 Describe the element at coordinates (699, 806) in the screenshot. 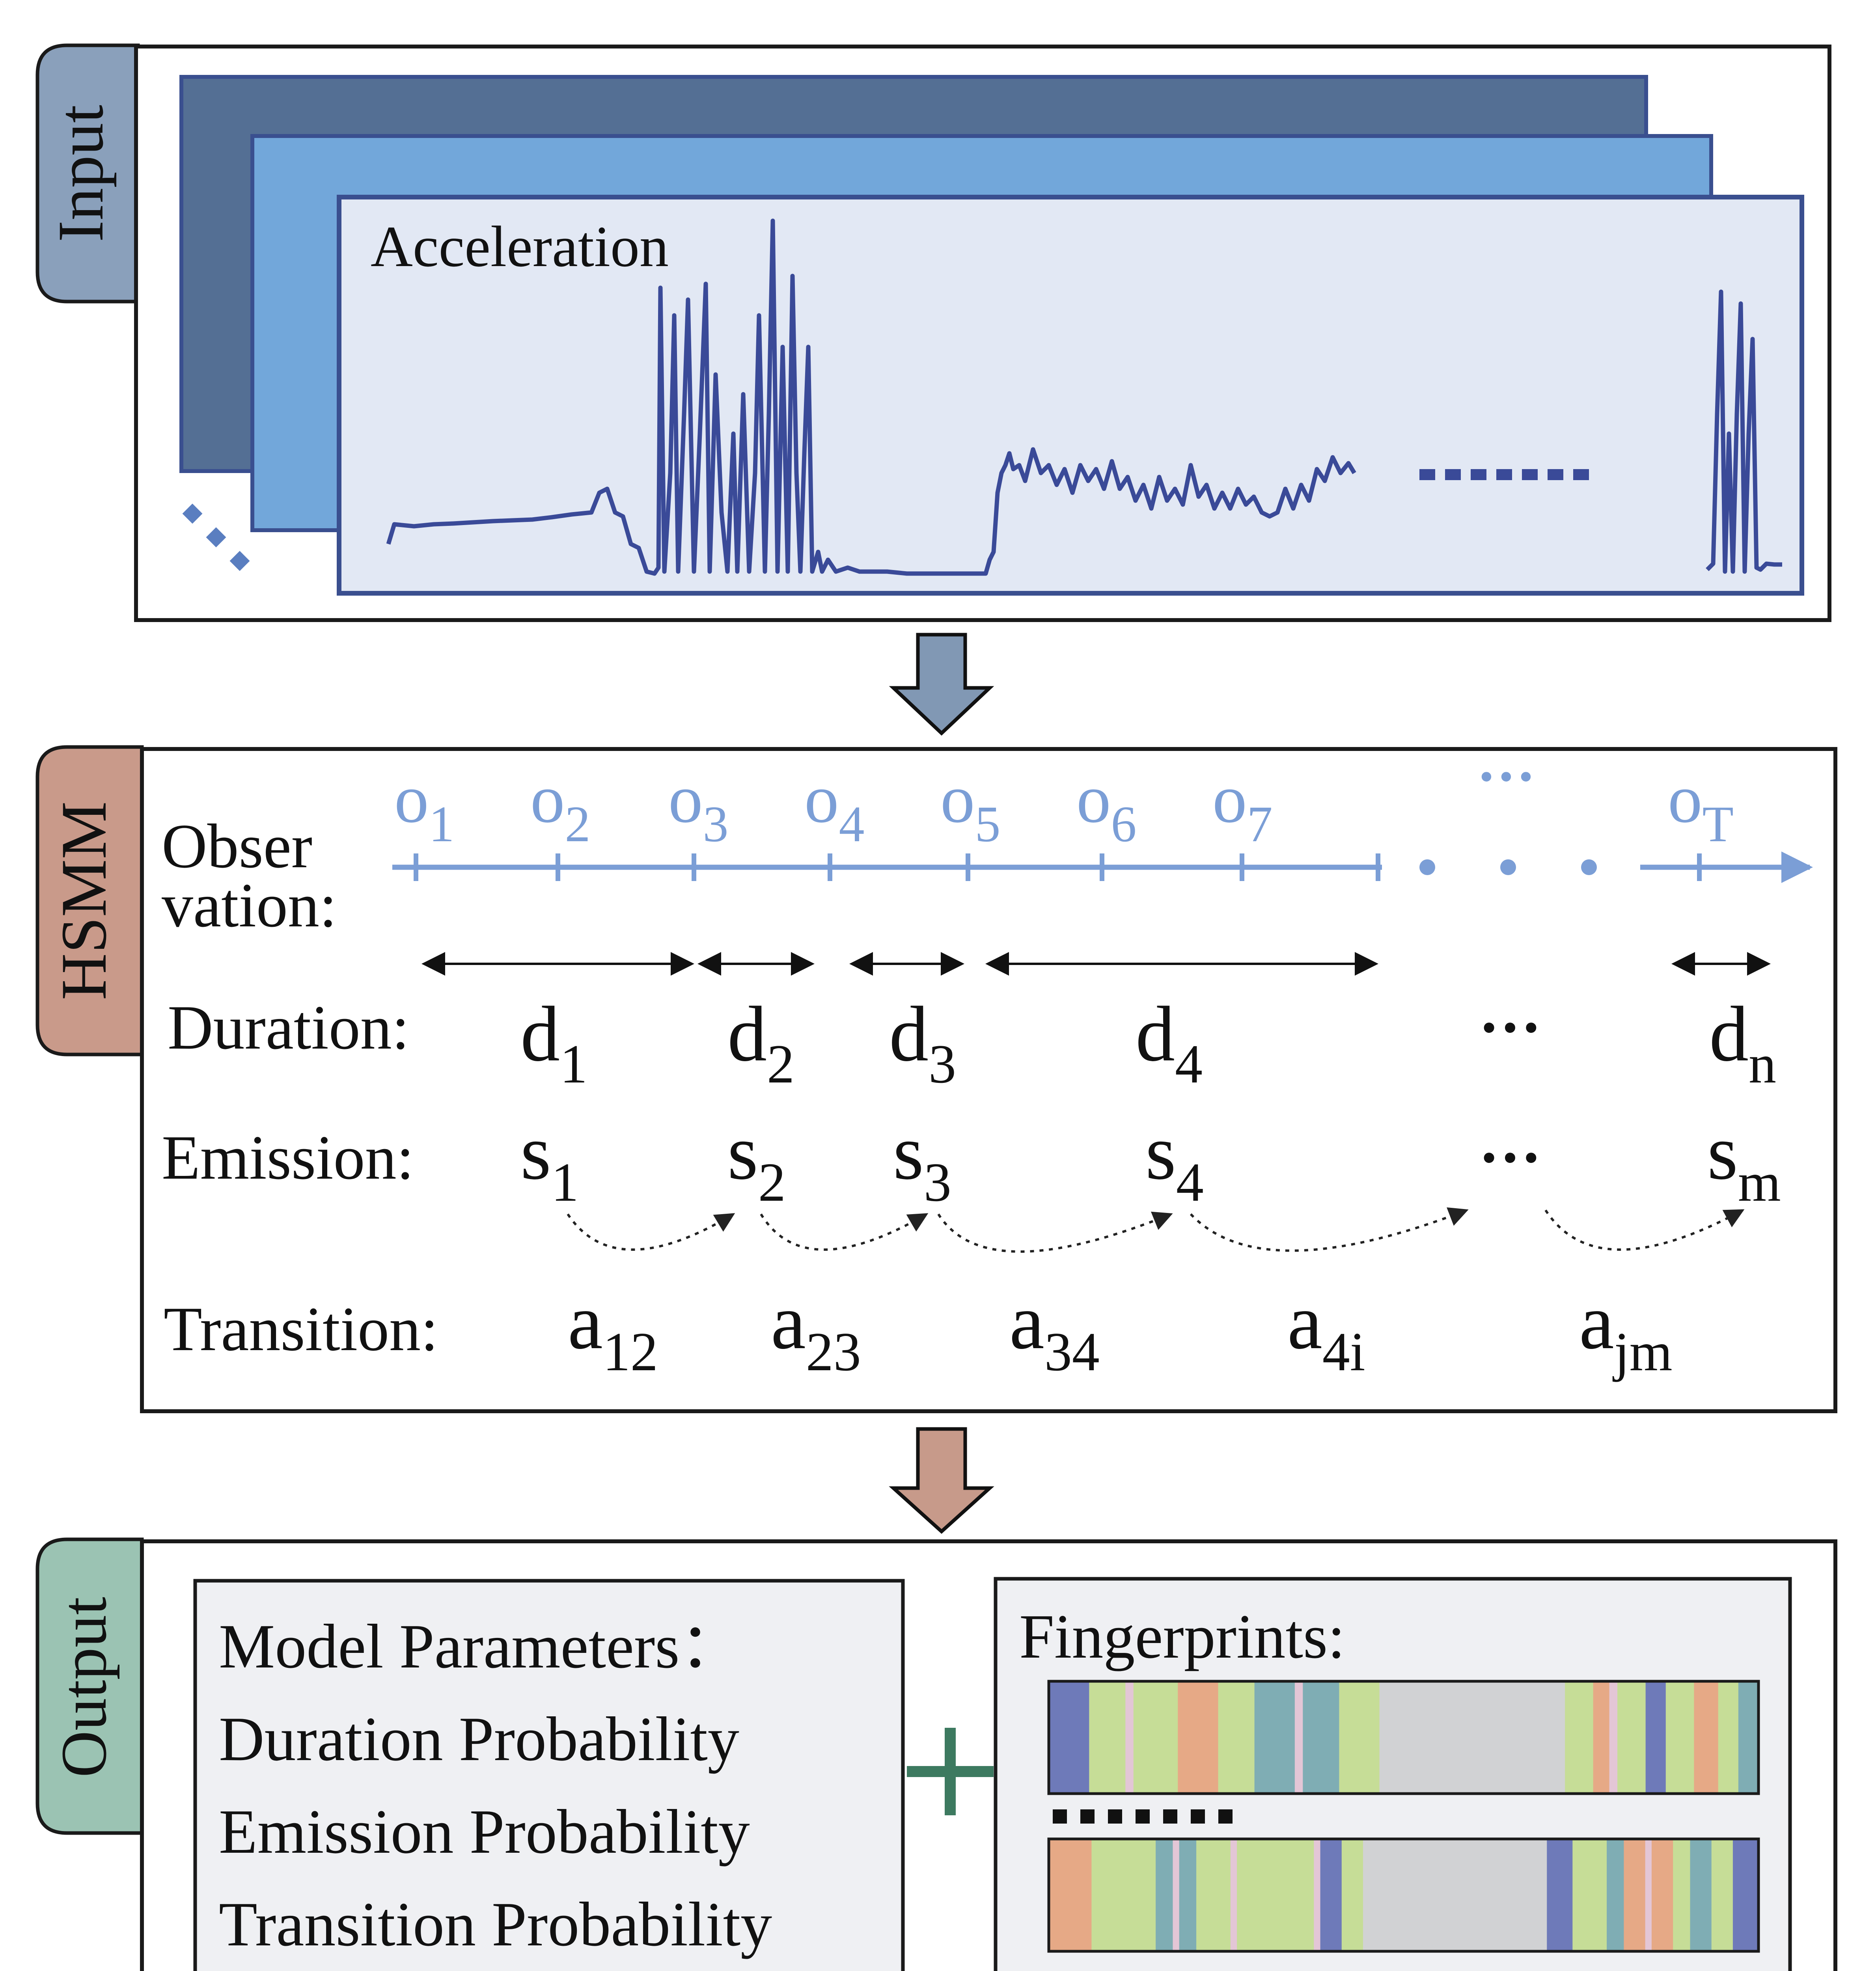

I see `observation-3: o3` at that location.